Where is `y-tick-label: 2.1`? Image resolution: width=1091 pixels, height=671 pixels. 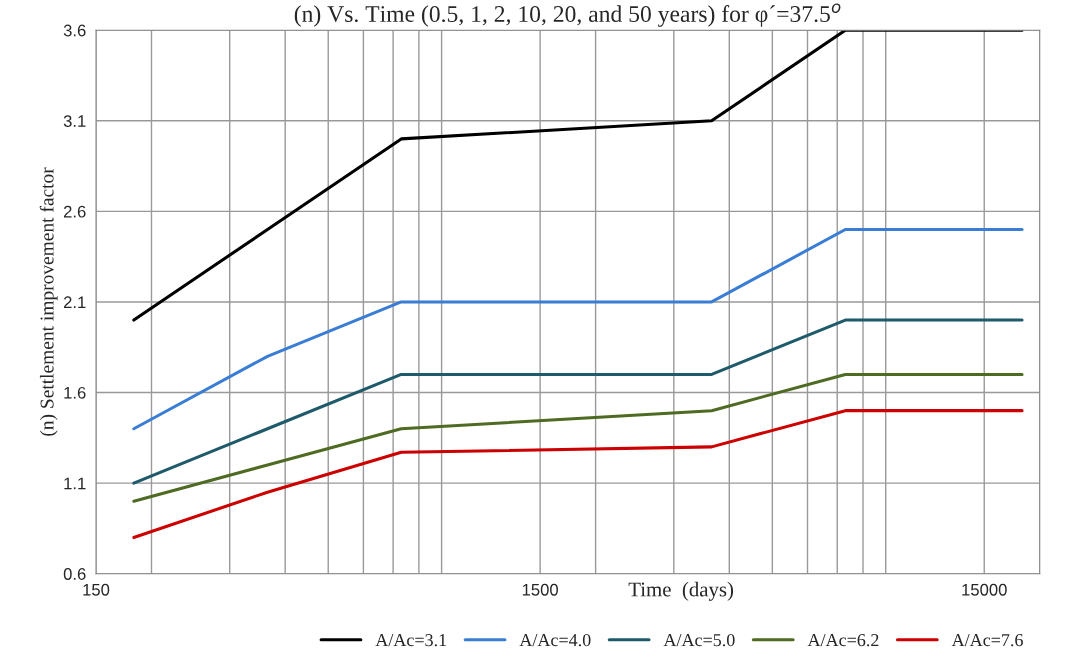
y-tick-label: 2.1 is located at coordinates (74, 302).